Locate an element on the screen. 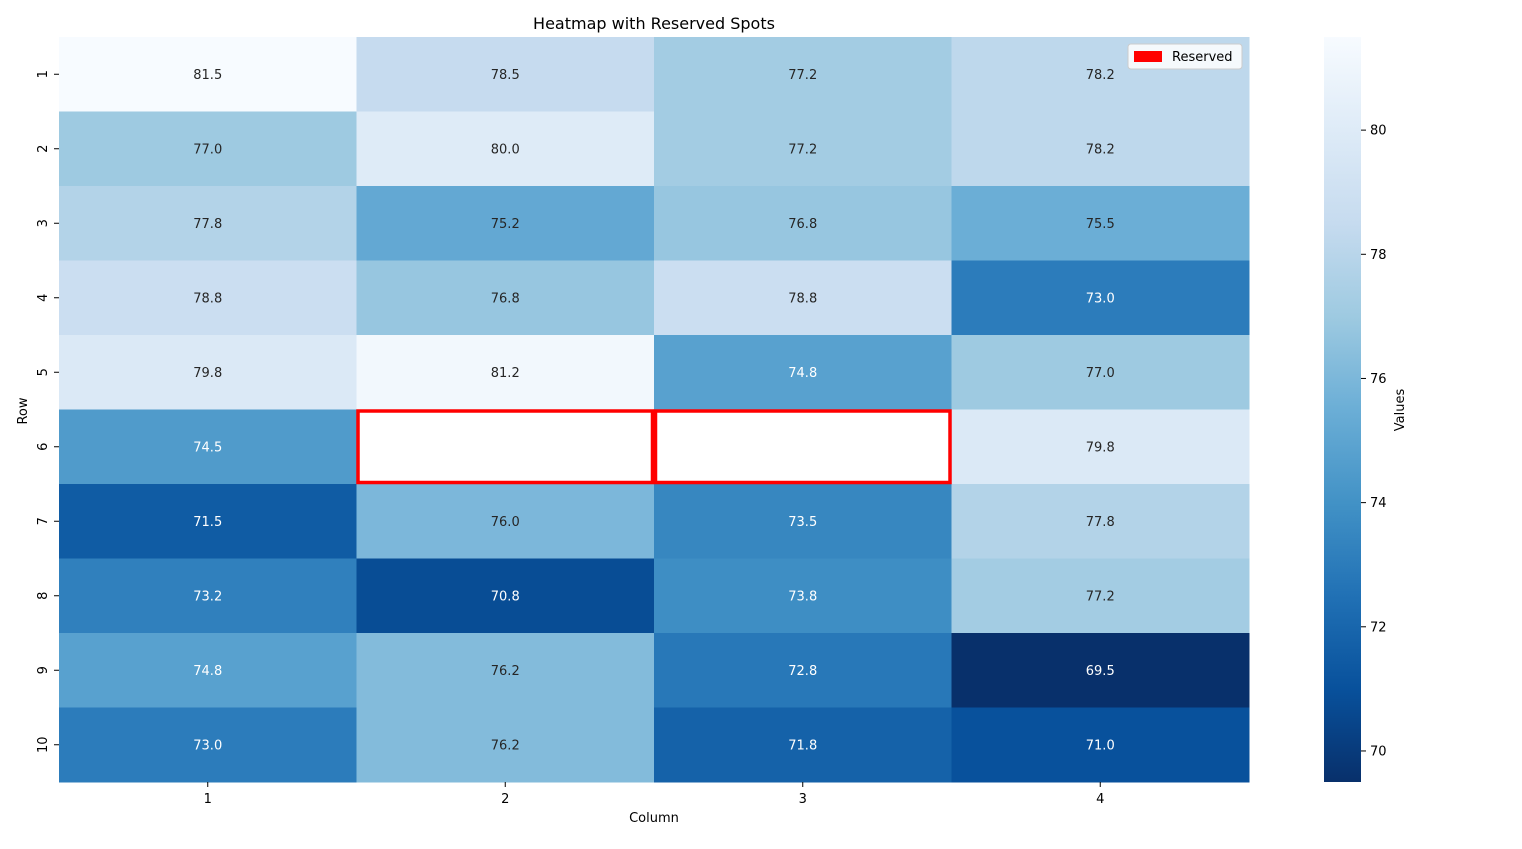 The image size is (1522, 849). cell-value-label: 73.2 is located at coordinates (207, 596).